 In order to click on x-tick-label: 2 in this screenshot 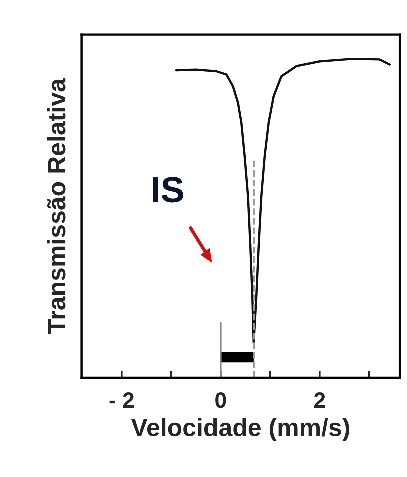, I will do `click(320, 400)`.